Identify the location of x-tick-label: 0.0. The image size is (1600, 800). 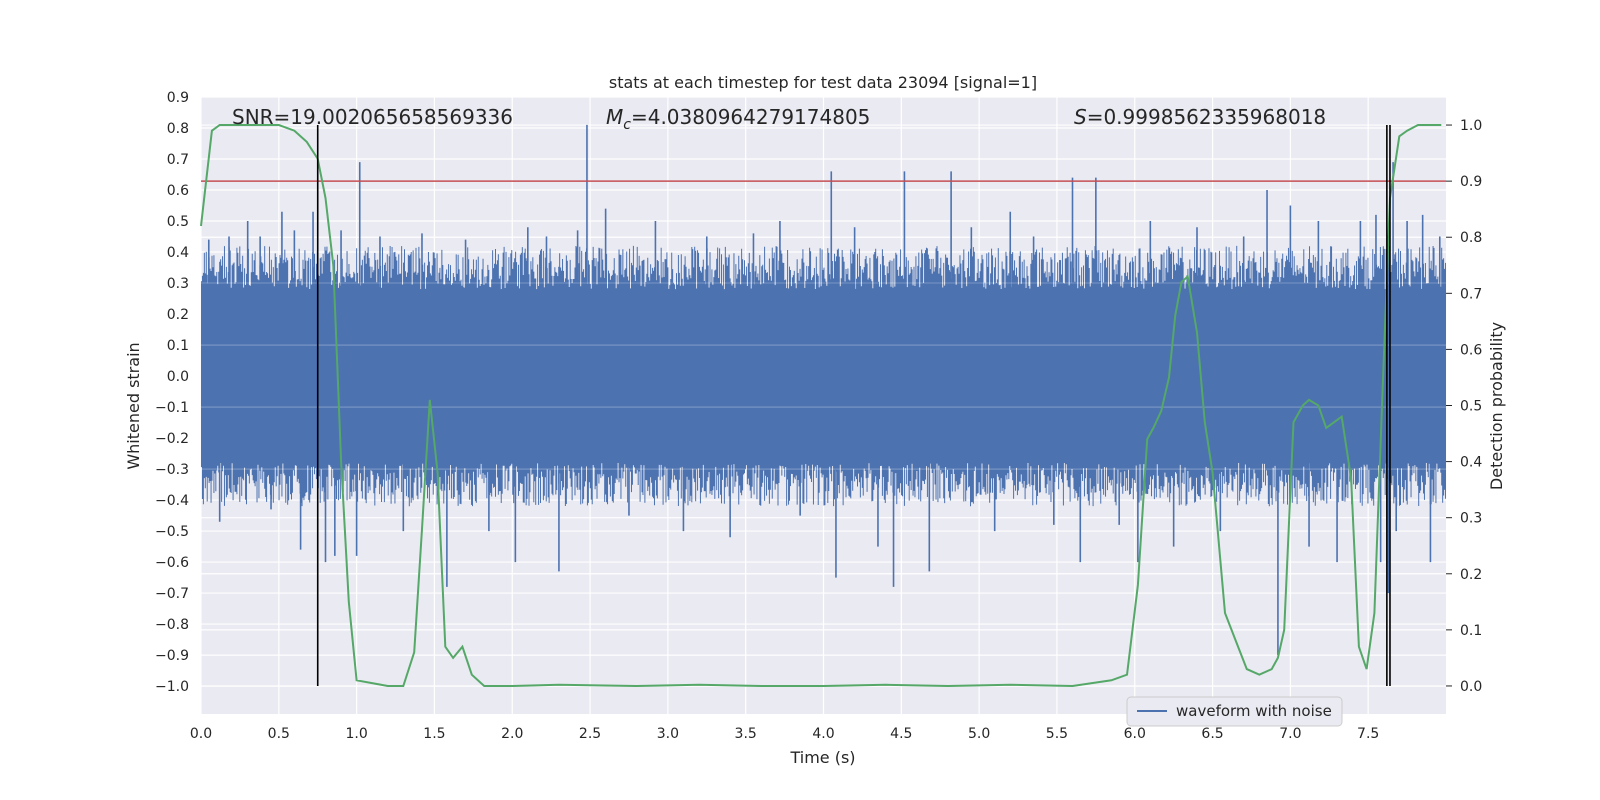
(201, 734).